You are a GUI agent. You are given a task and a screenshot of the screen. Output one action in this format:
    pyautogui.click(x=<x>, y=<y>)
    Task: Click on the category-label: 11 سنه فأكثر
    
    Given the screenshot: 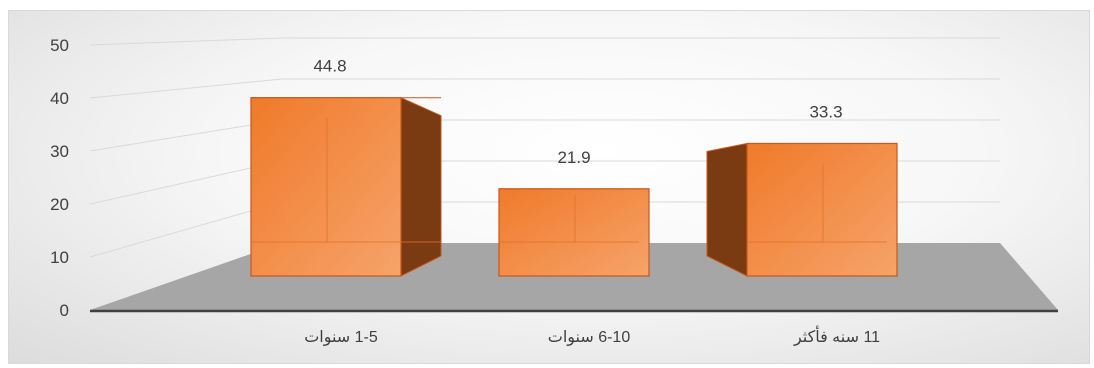 What is the action you would take?
    pyautogui.click(x=836, y=336)
    